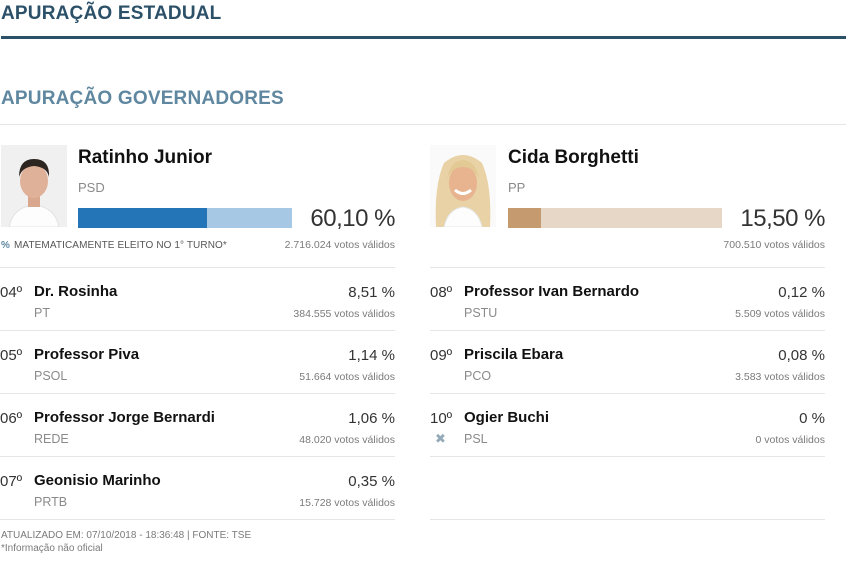 The width and height of the screenshot is (846, 581). What do you see at coordinates (812, 418) in the screenshot?
I see `candidate-percent: 0 %` at bounding box center [812, 418].